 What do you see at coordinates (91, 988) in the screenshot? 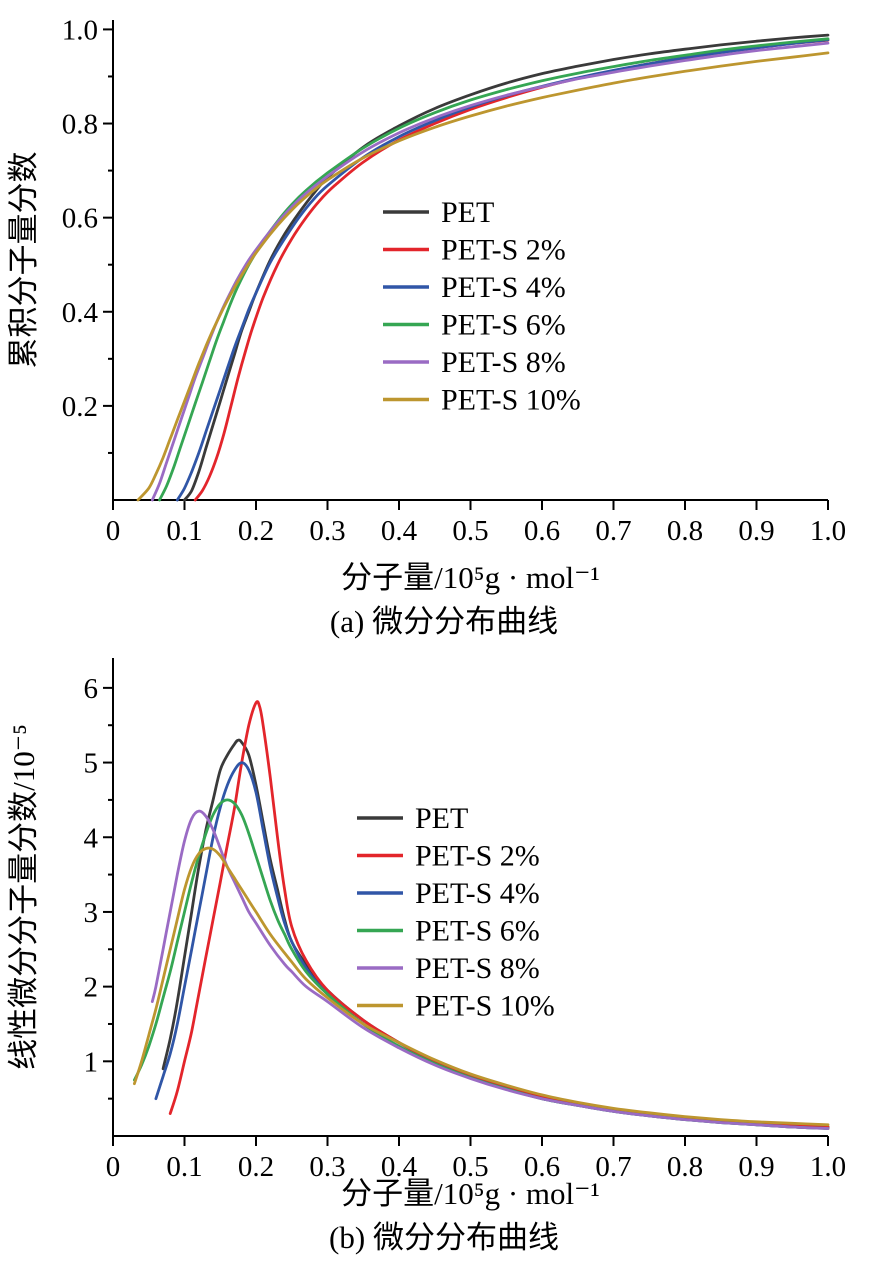
I see `y-tick-label: 2` at bounding box center [91, 988].